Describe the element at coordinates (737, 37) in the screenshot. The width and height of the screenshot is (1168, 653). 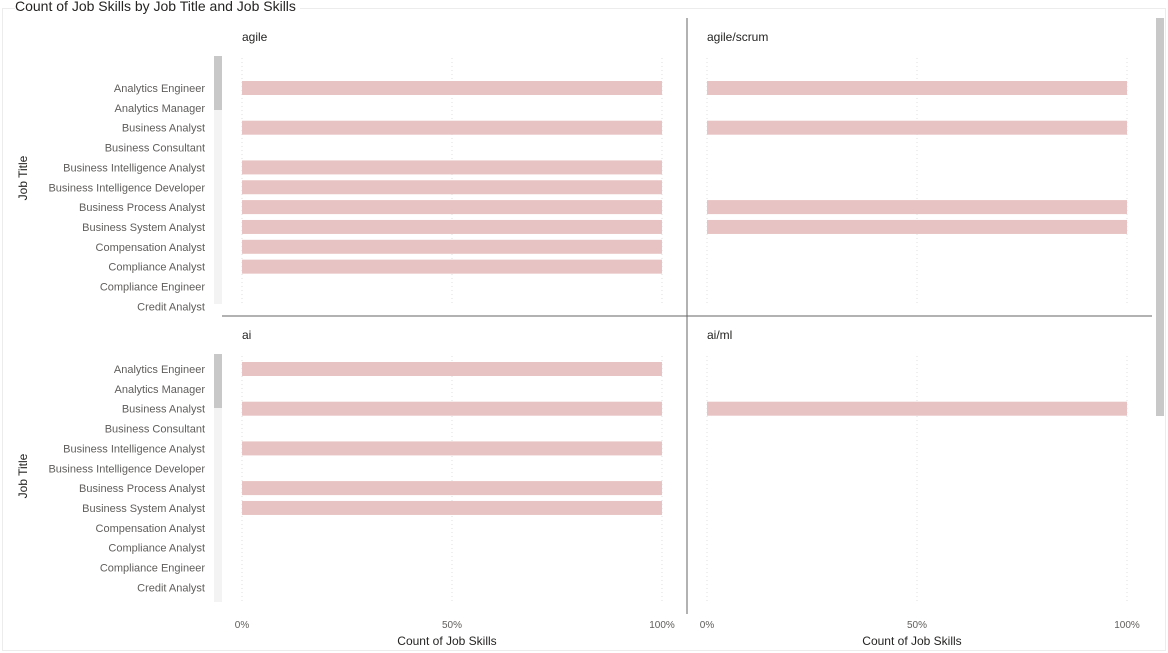
I see `panel-title-agile-scrum: agile/scrum` at that location.